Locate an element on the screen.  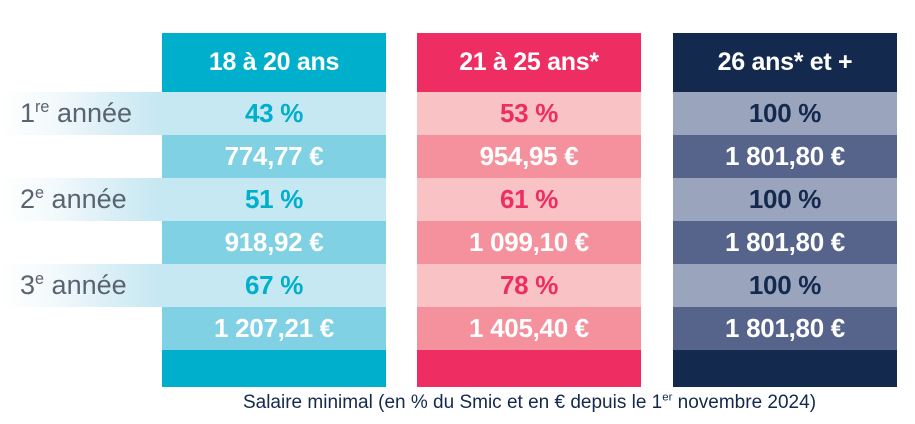
table-row-year3-percent: 3e année 67 % 78 % 100 % is located at coordinates (448, 285).